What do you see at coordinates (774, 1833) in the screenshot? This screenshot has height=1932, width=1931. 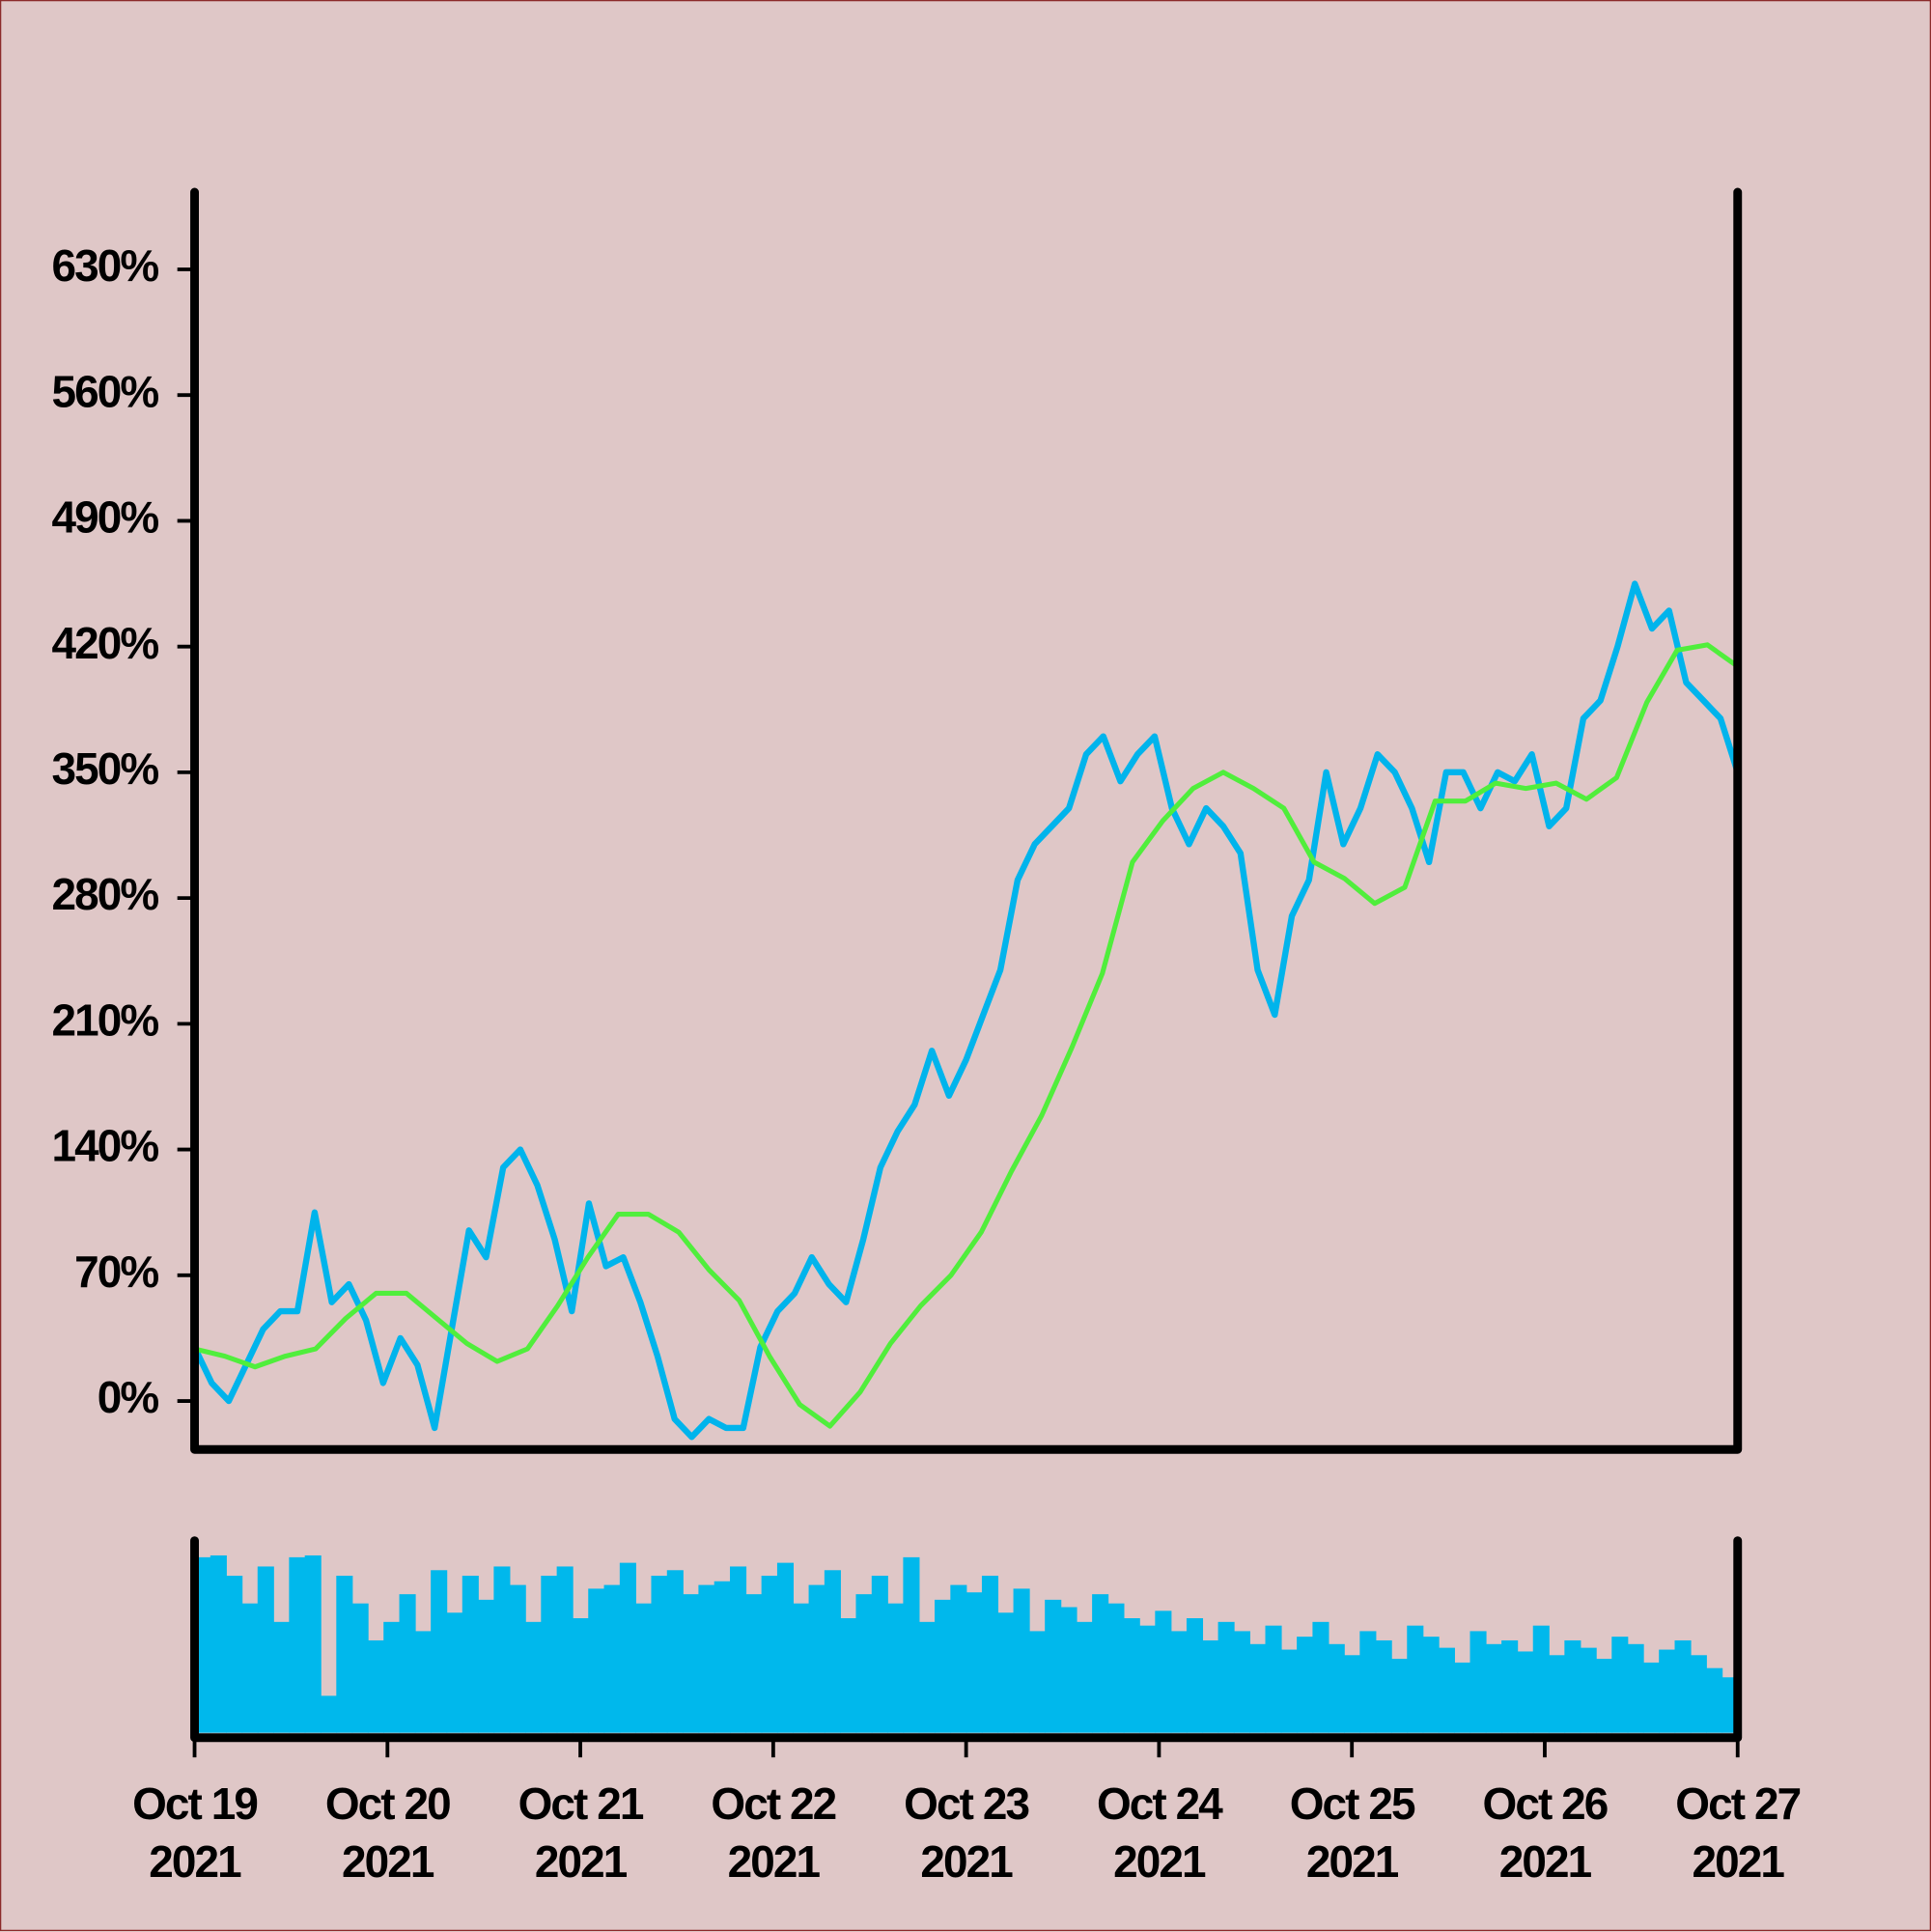 I see `x-tick-label: Oct 22 2021` at bounding box center [774, 1833].